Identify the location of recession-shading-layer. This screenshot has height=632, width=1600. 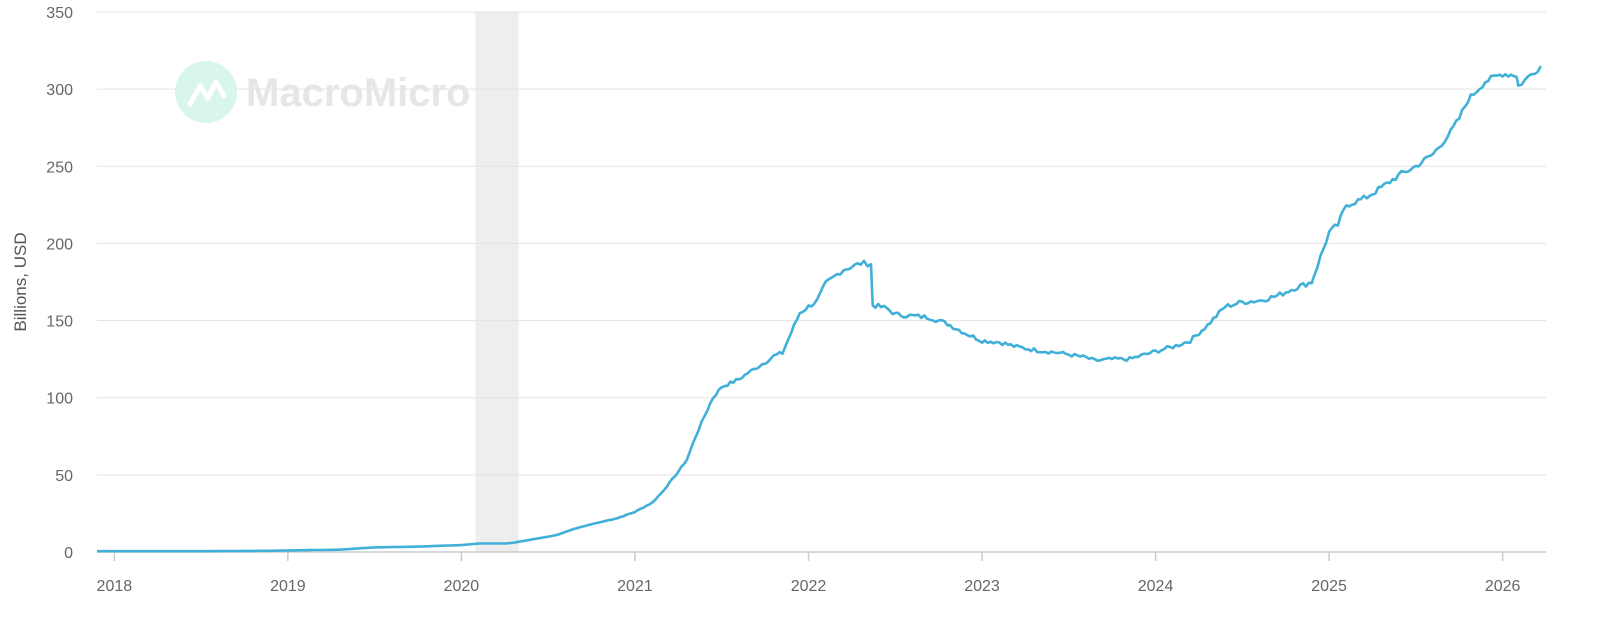
(497, 282).